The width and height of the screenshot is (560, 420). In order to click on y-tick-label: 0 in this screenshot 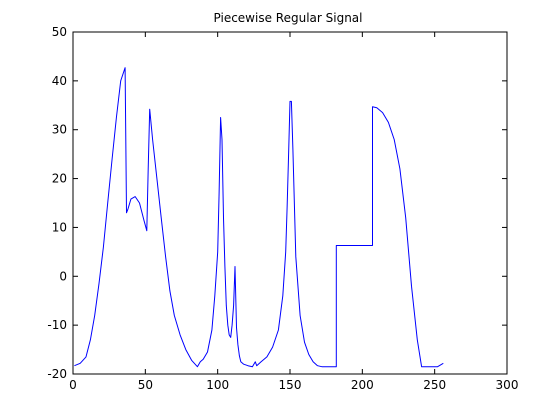, I will do `click(63, 276)`.